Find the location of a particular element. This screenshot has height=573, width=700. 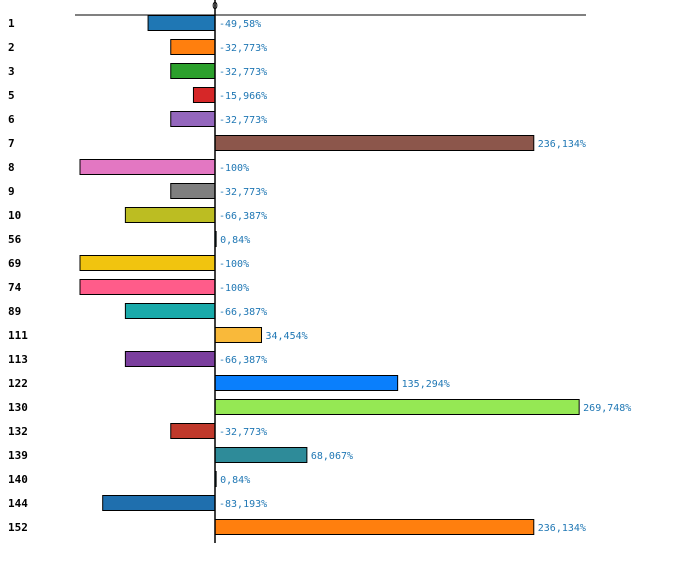

category-label: 122 is located at coordinates (18, 383).